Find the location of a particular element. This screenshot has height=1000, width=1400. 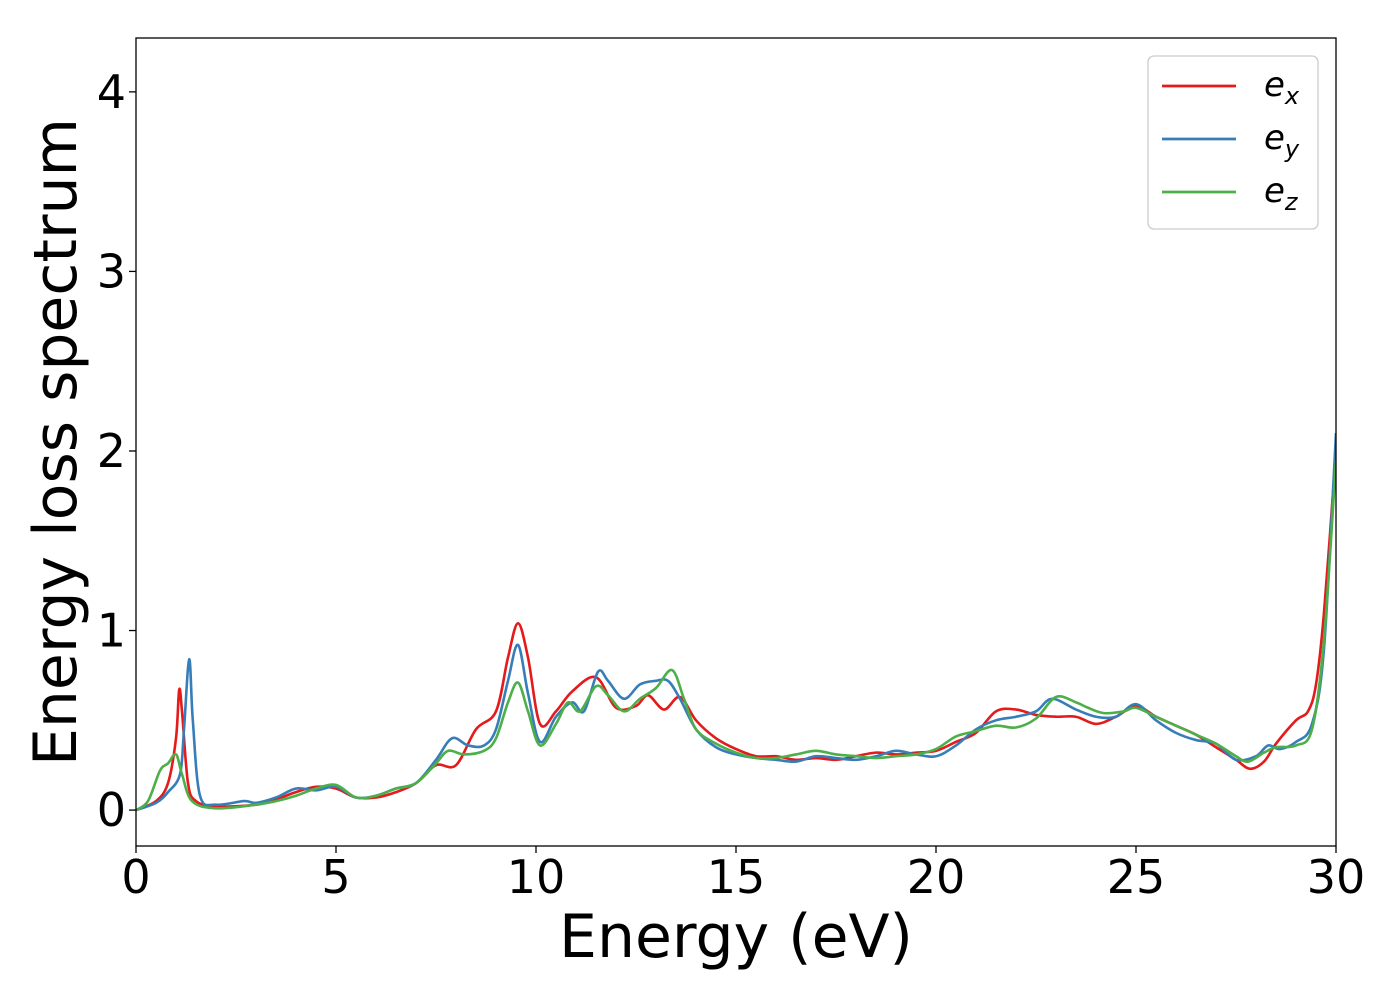

y-axis-title: Energy loss spectrum is located at coordinates (56, 442).